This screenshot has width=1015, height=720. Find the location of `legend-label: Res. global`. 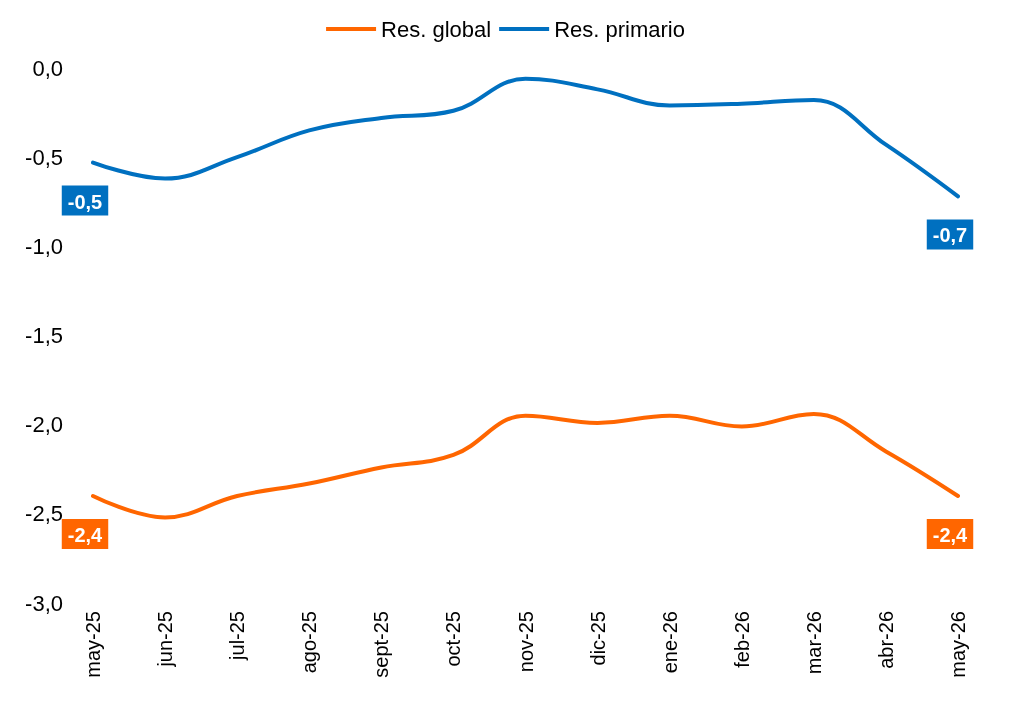

legend-label: Res. global is located at coordinates (436, 29).